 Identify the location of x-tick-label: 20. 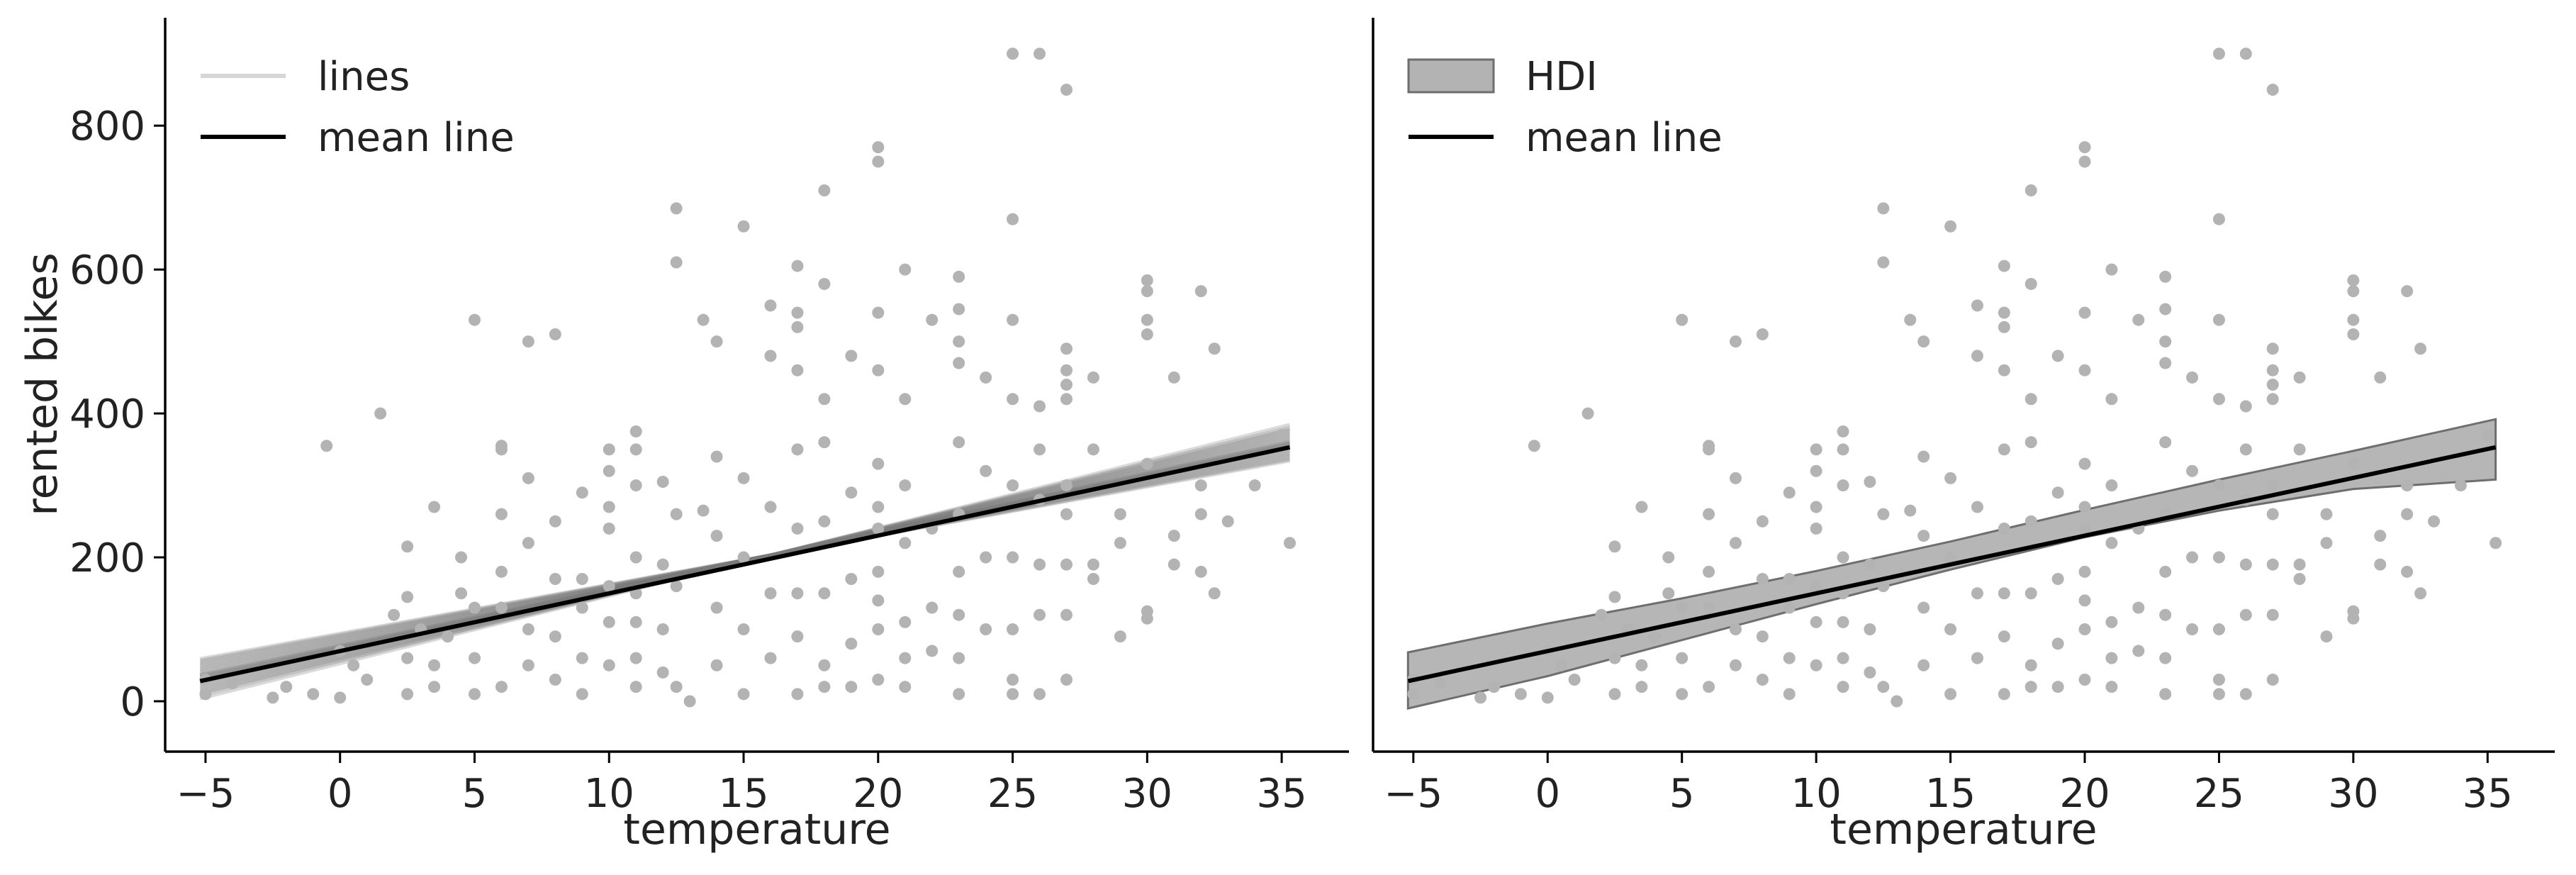
(878, 794).